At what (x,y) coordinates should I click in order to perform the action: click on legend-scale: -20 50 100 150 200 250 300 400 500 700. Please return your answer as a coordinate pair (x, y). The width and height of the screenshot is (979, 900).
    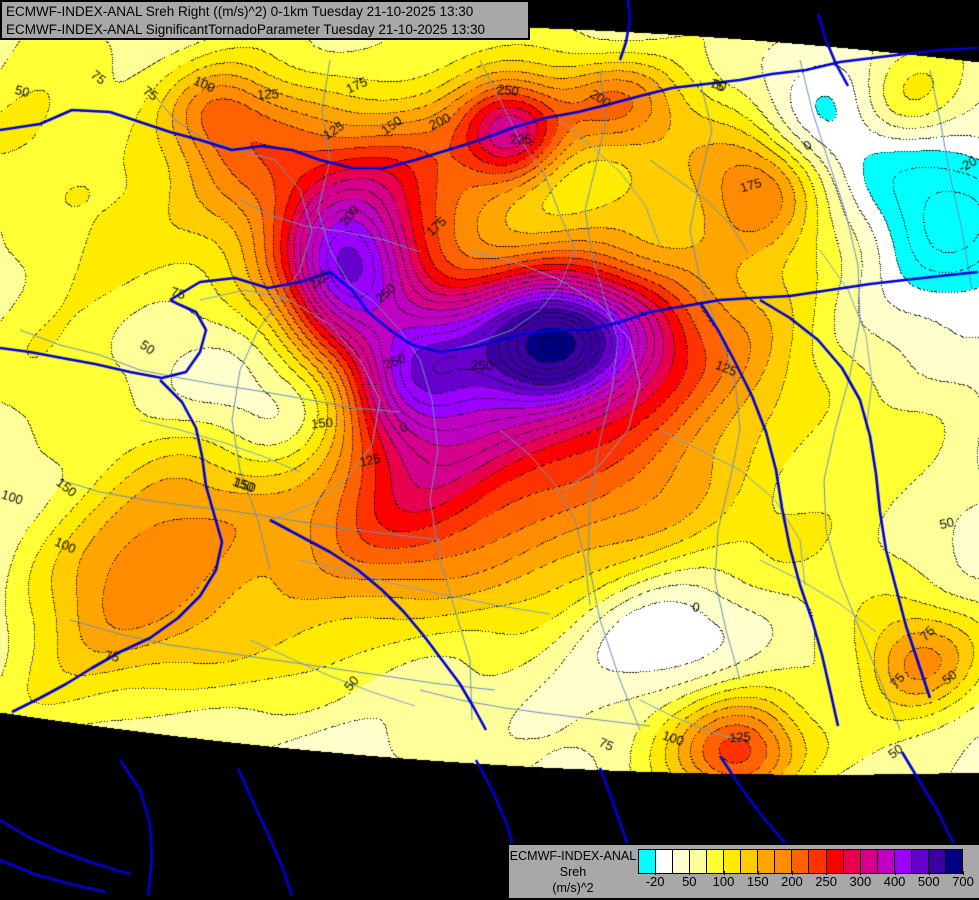
    Looking at the image, I should click on (808, 869).